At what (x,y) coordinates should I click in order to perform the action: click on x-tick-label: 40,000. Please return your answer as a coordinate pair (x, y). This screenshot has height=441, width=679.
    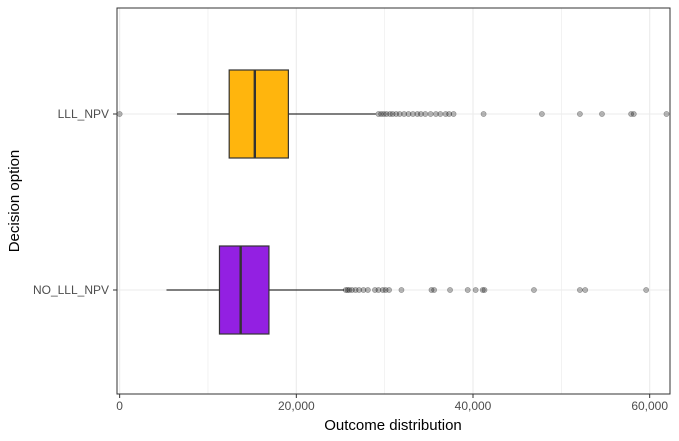
    Looking at the image, I should click on (473, 406).